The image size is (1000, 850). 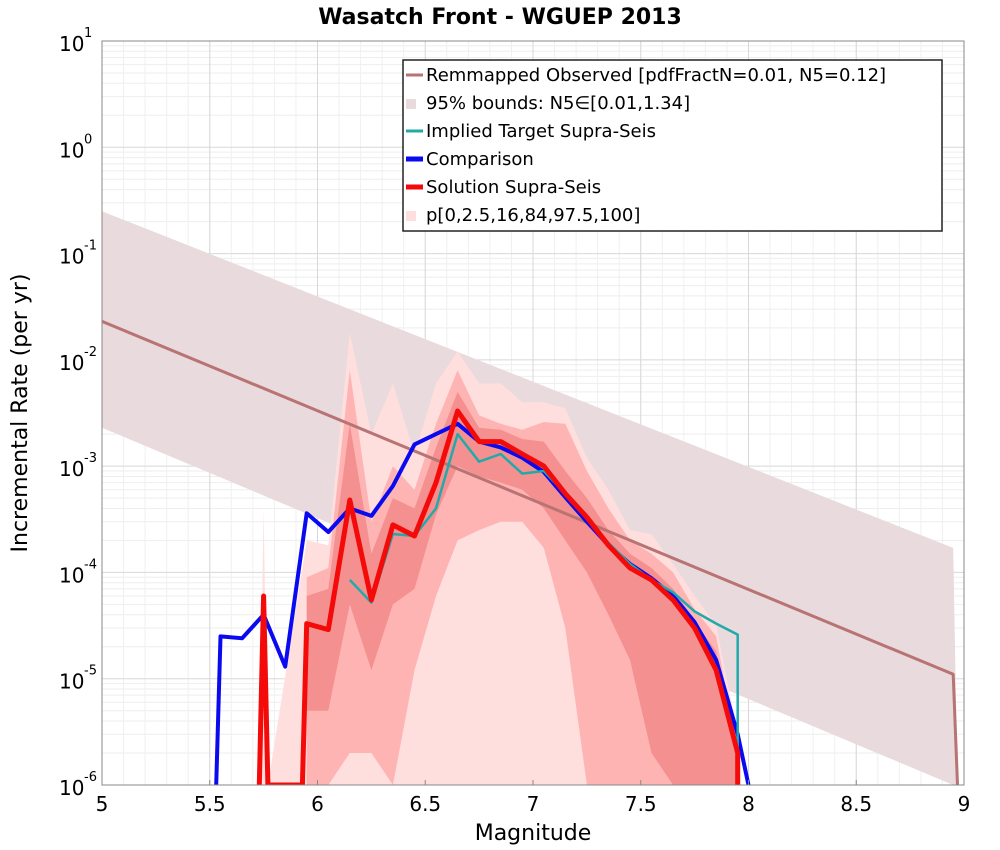 What do you see at coordinates (480, 159) in the screenshot?
I see `legend-label-comparison: Comparison` at bounding box center [480, 159].